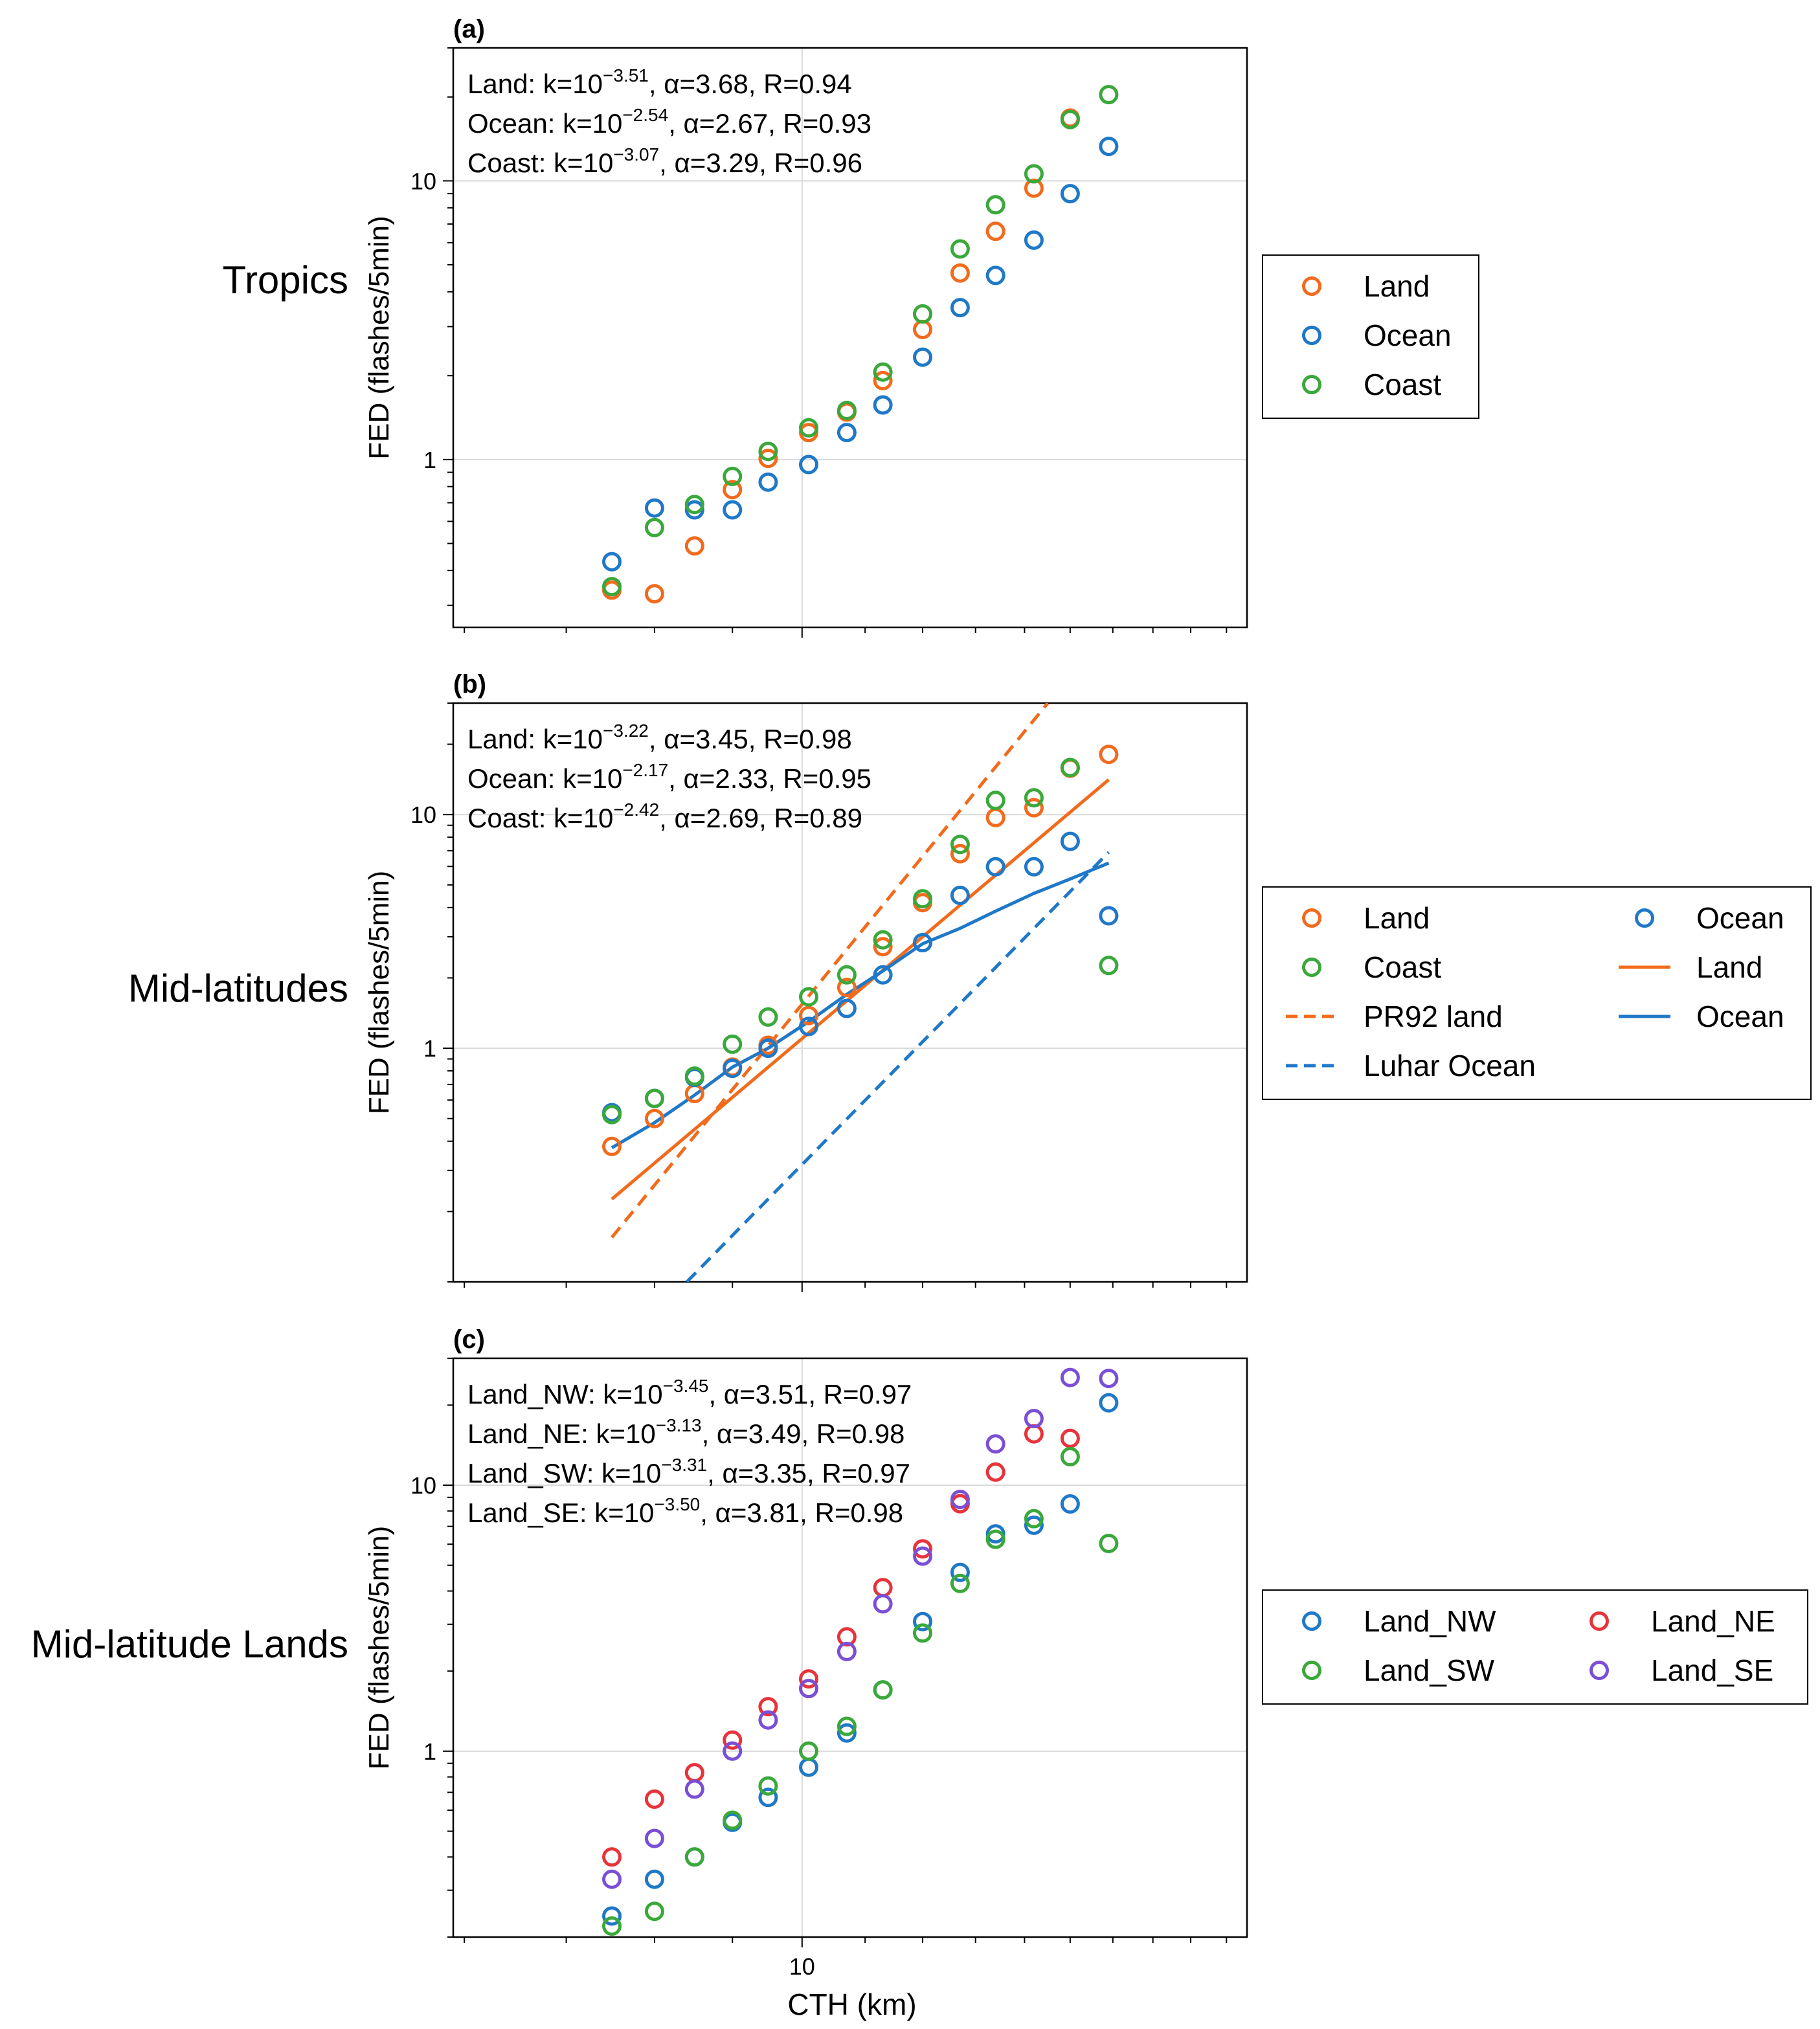 The image size is (1820, 2029). What do you see at coordinates (470, 684) in the screenshot?
I see `panel-label: (b)` at bounding box center [470, 684].